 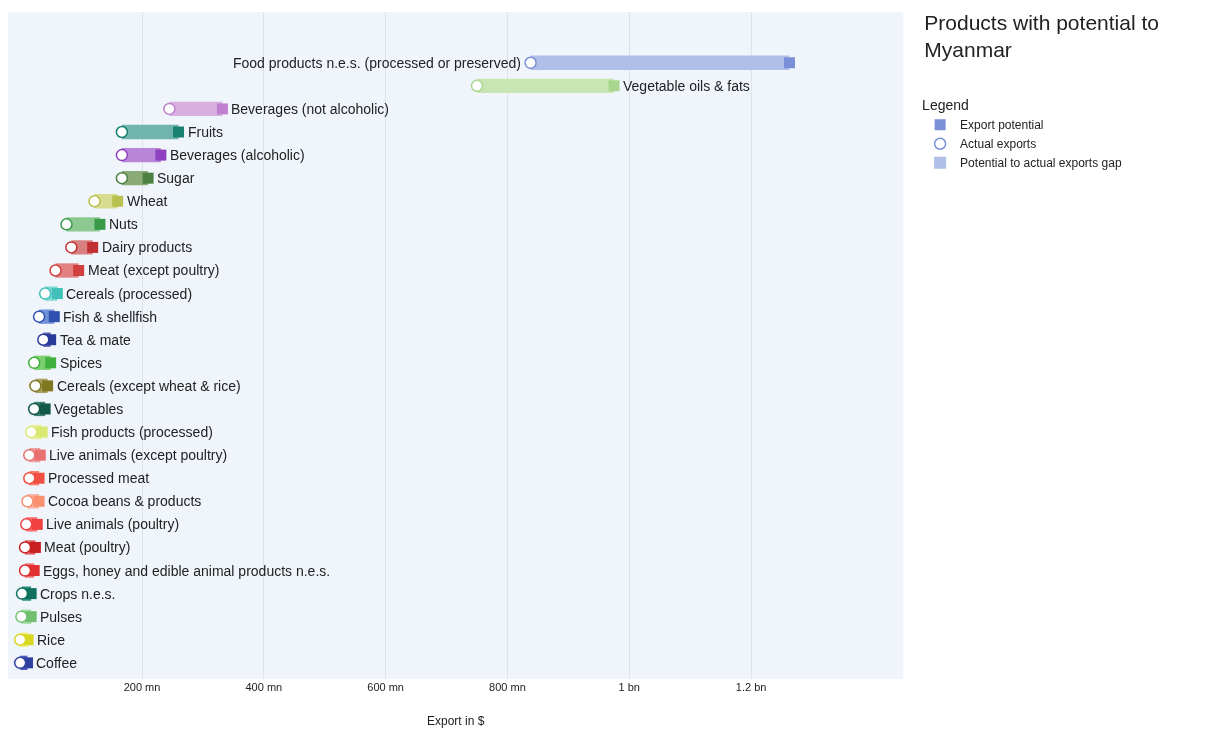 What do you see at coordinates (455, 721) in the screenshot?
I see `x-axis-title: Export in $` at bounding box center [455, 721].